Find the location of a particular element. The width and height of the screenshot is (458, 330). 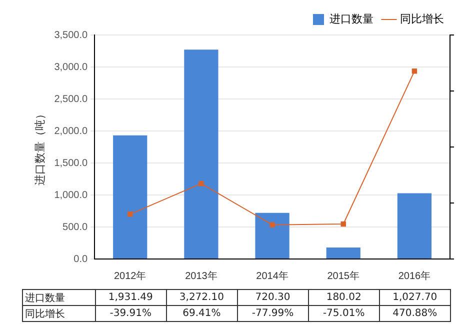

y-tick-label: 2,000.0 is located at coordinates (71, 131).